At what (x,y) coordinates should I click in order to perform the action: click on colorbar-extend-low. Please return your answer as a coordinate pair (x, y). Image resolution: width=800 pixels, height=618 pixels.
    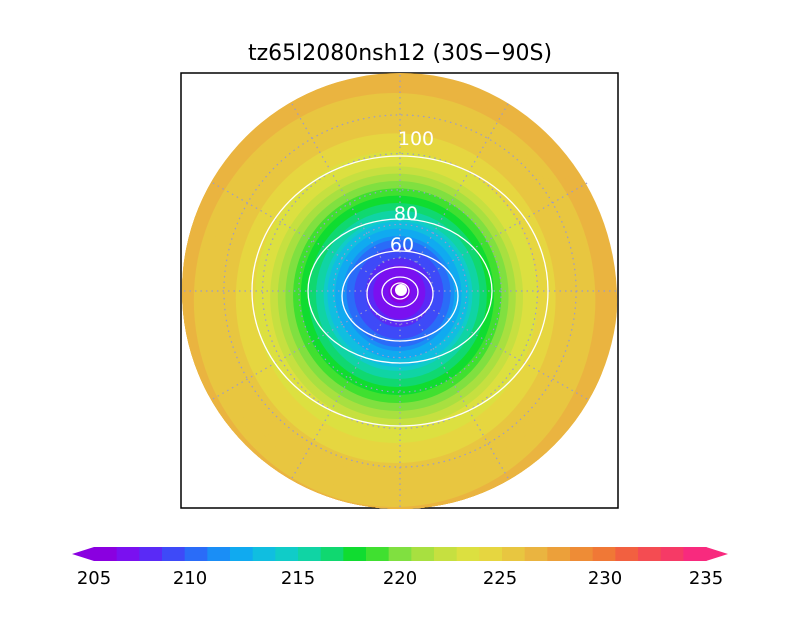
    Looking at the image, I should click on (83, 554).